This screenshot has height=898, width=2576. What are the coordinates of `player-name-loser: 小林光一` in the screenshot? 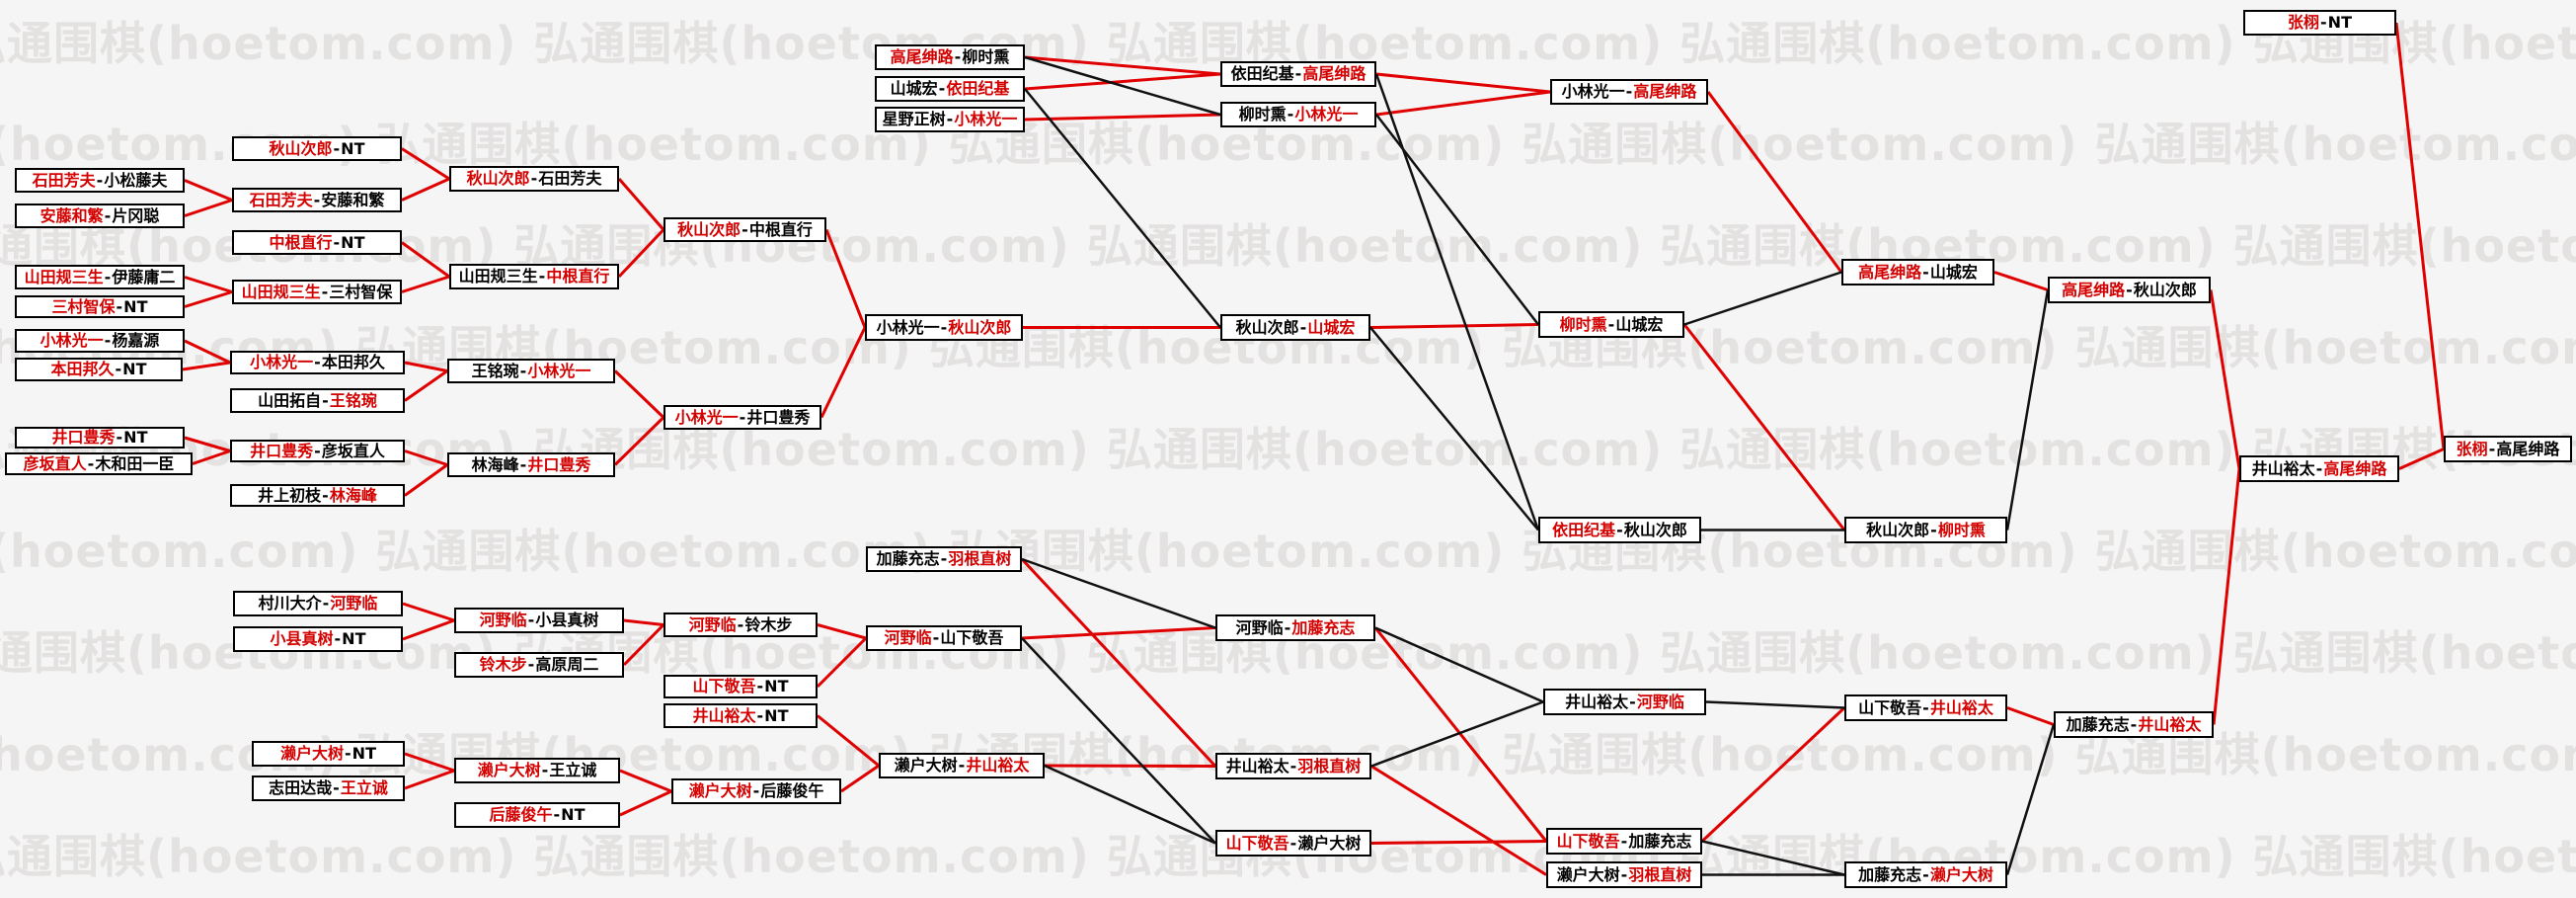 It's located at (908, 327).